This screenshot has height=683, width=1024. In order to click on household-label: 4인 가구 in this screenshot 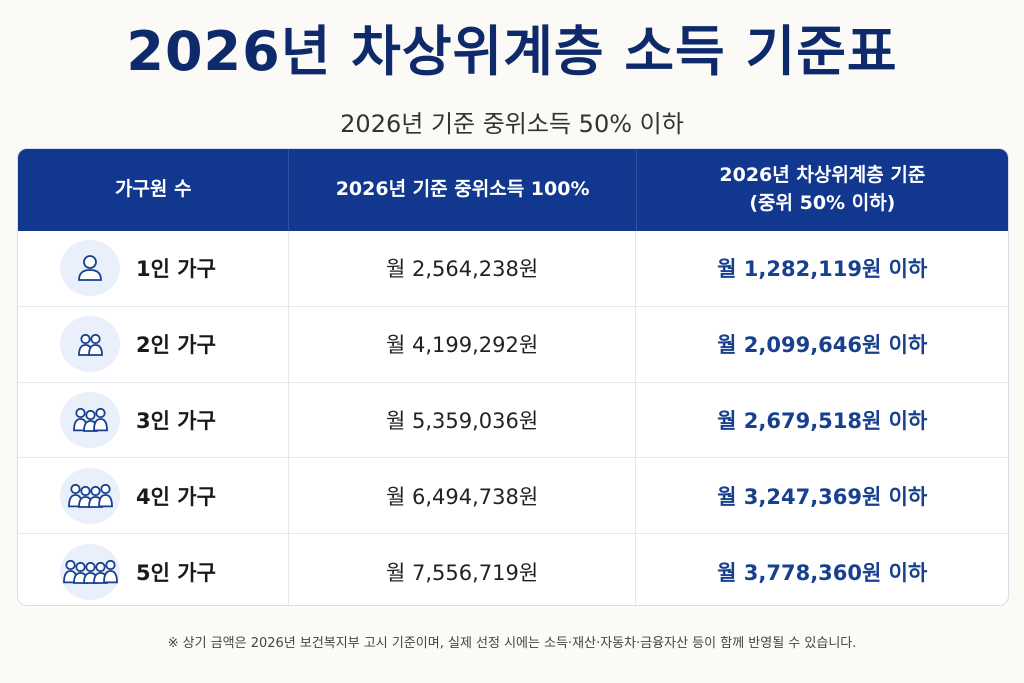, I will do `click(176, 496)`.